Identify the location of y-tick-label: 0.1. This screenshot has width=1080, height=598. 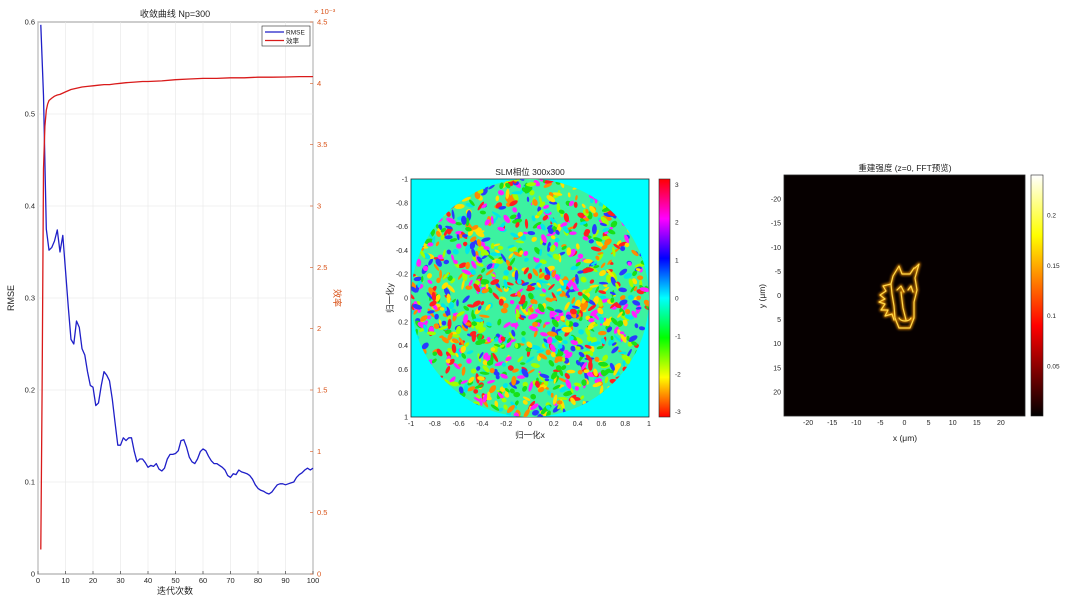
(30, 482).